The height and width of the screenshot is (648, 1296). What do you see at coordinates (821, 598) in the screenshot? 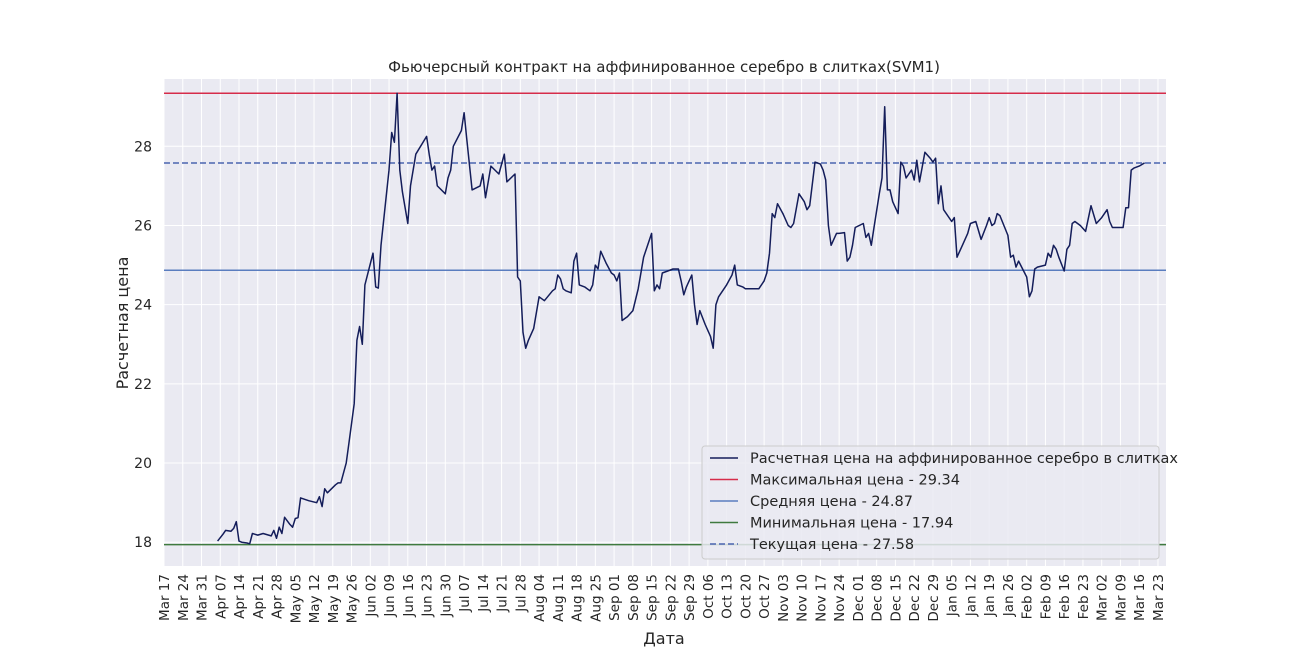
I see `x-tick-label: Nov 17` at bounding box center [821, 598].